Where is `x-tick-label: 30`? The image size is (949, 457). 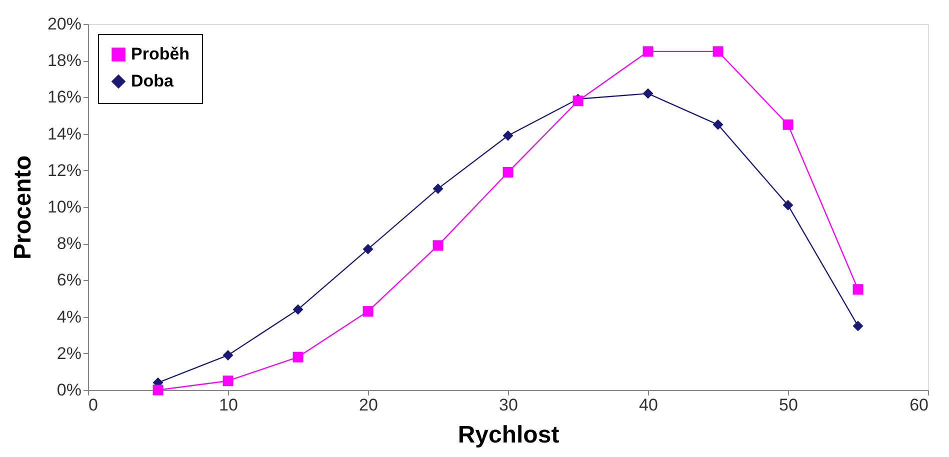 x-tick-label: 30 is located at coordinates (508, 405).